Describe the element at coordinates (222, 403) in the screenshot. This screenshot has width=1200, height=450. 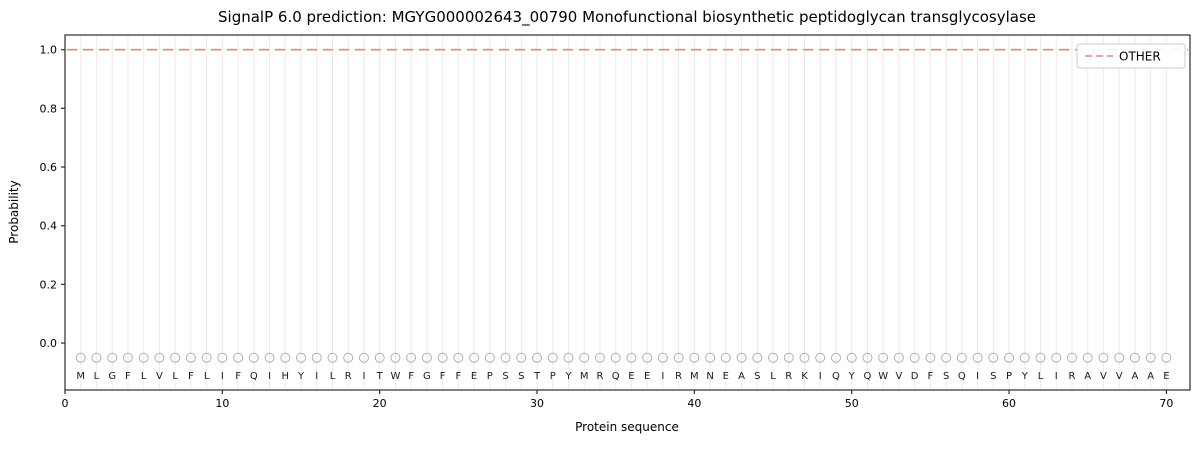
I see `x-tick-label: 10` at that location.